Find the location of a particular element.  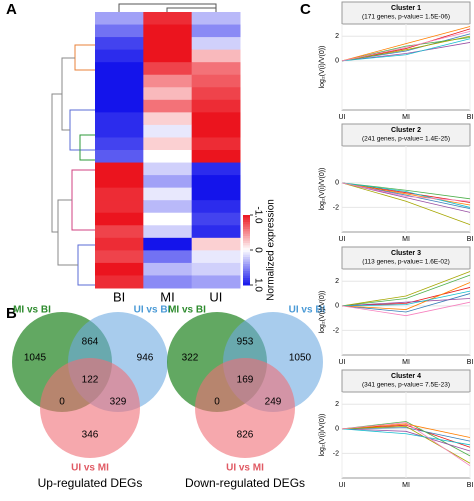

venn-count: 953 is located at coordinates (245, 342).